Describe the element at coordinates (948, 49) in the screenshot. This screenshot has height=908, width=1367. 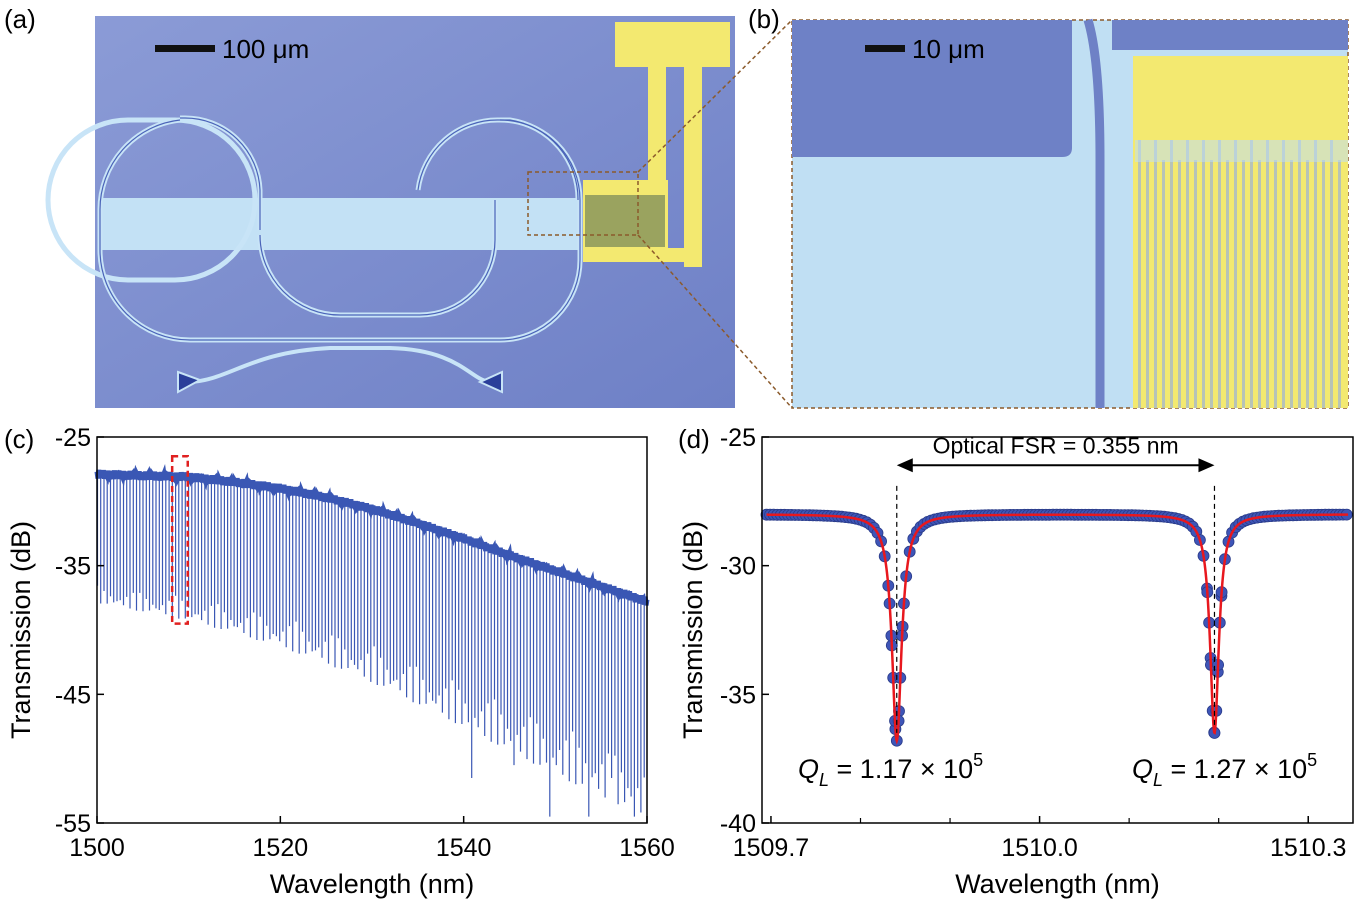
I see `scale-label-b: 10 μm` at that location.